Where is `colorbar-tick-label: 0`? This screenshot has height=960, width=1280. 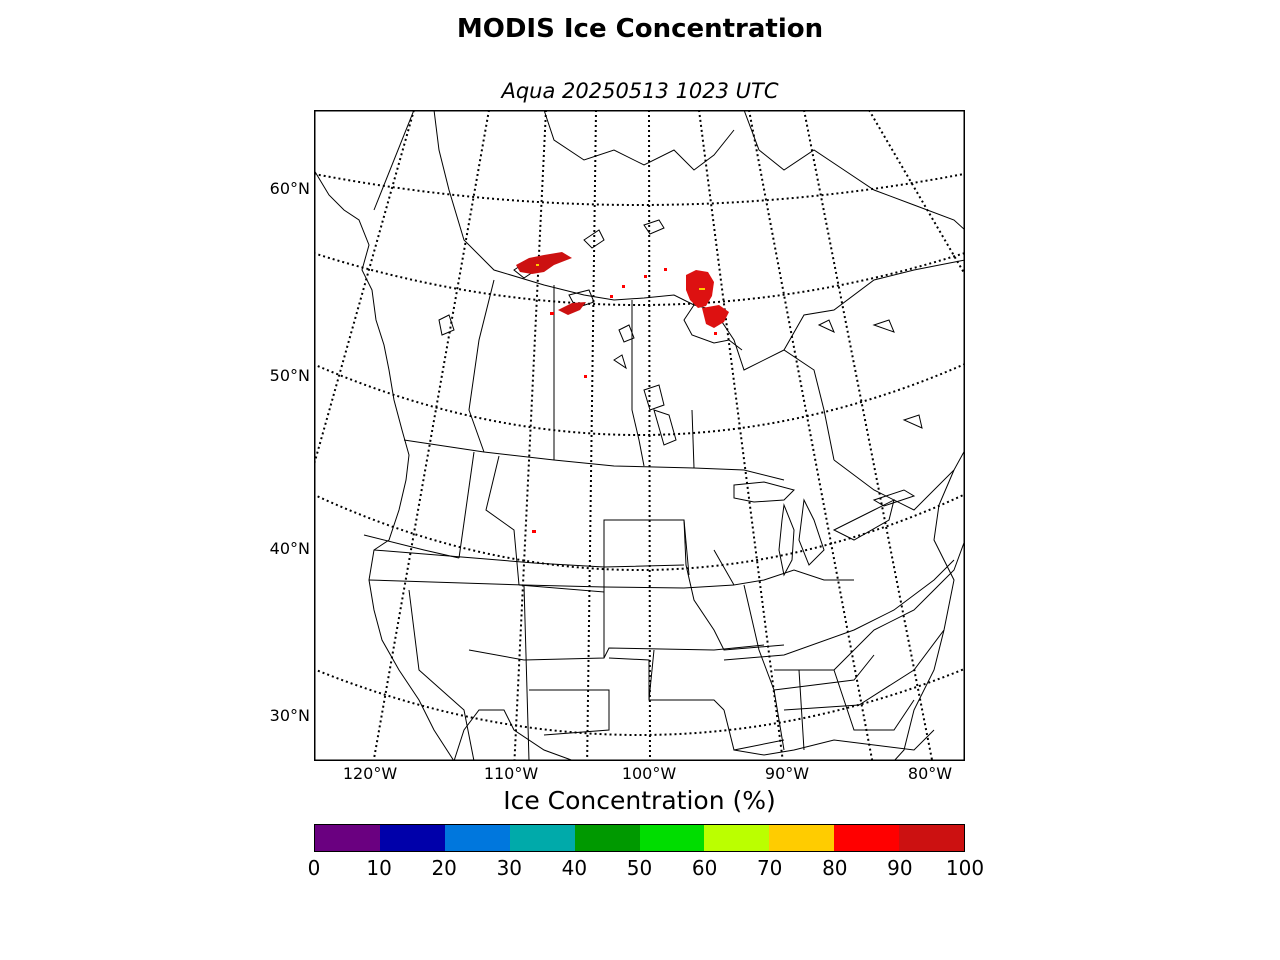 colorbar-tick-label: 0 is located at coordinates (314, 868).